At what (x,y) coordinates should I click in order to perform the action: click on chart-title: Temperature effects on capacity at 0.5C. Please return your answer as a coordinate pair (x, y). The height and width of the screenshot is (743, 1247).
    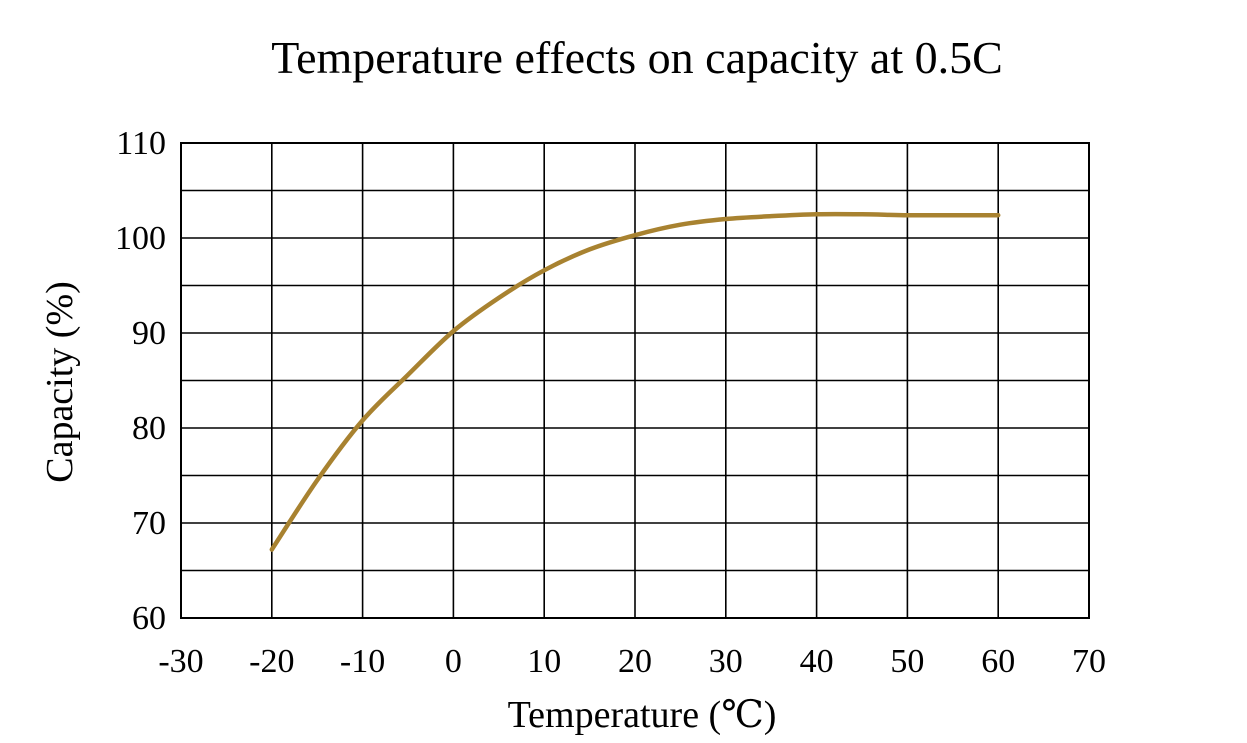
    Looking at the image, I should click on (637, 57).